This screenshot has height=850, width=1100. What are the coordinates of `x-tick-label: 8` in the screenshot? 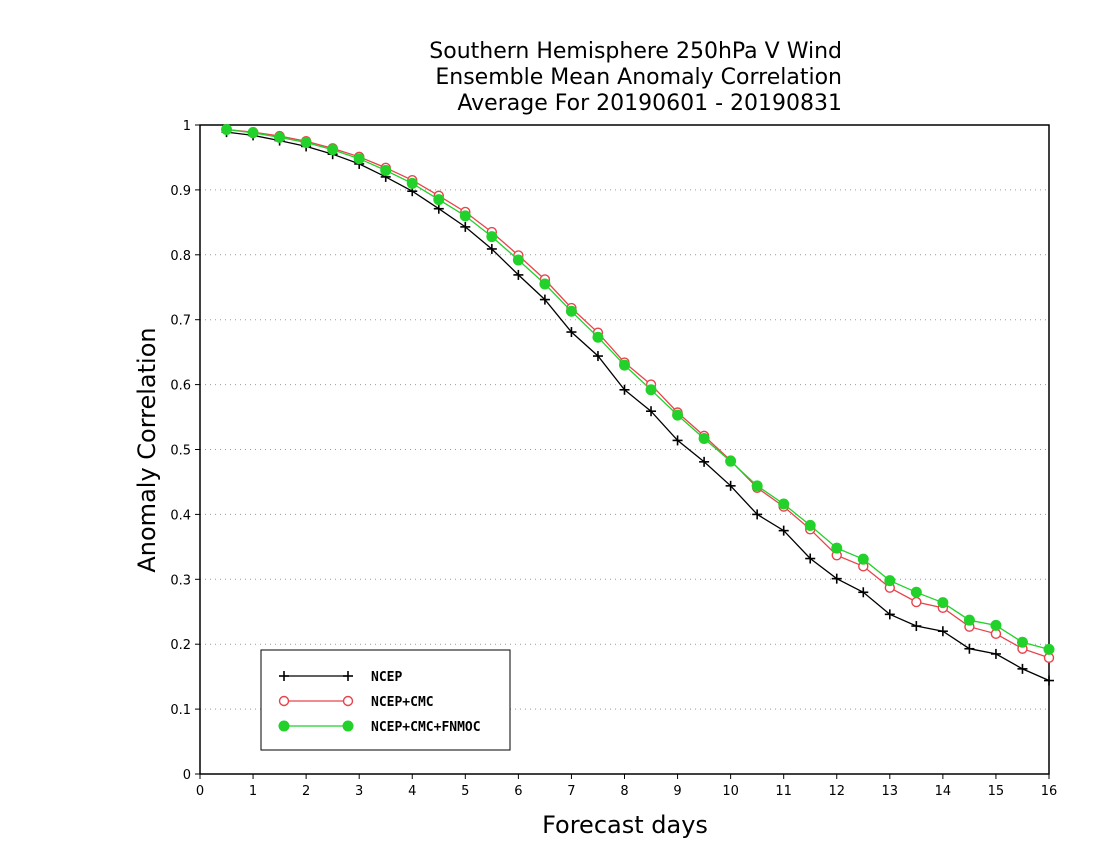 It's located at (624, 791).